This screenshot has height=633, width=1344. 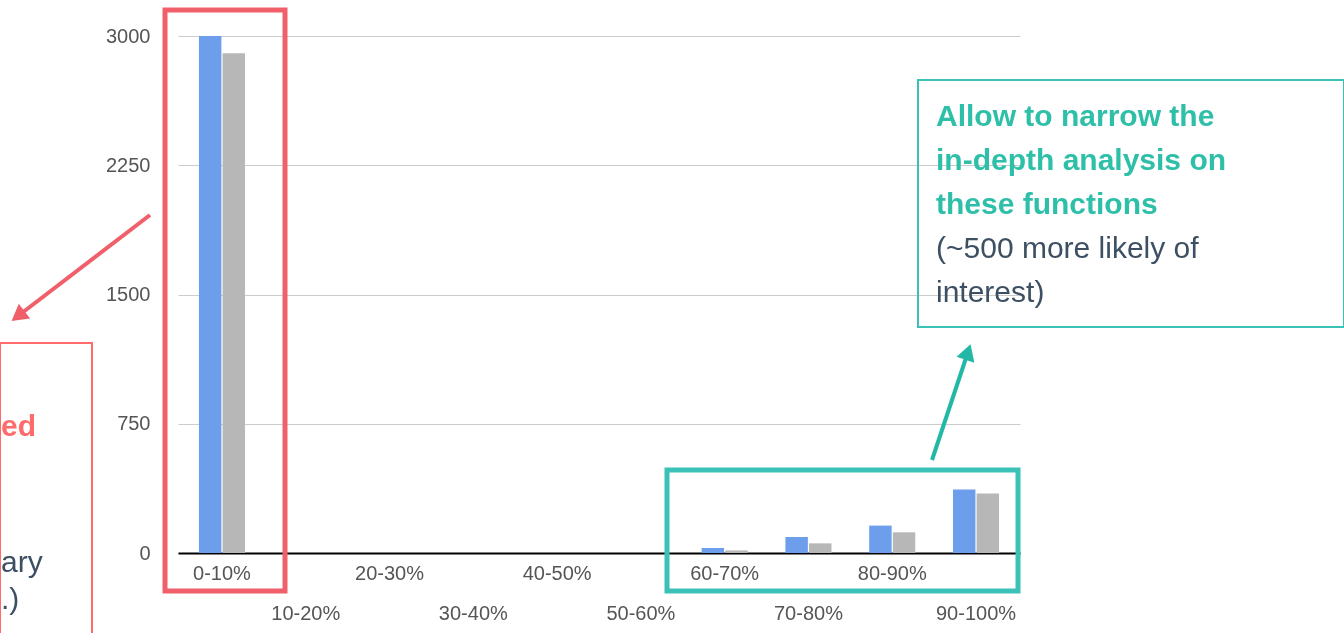 What do you see at coordinates (306, 612) in the screenshot?
I see `x-tick-label: 10-20%` at bounding box center [306, 612].